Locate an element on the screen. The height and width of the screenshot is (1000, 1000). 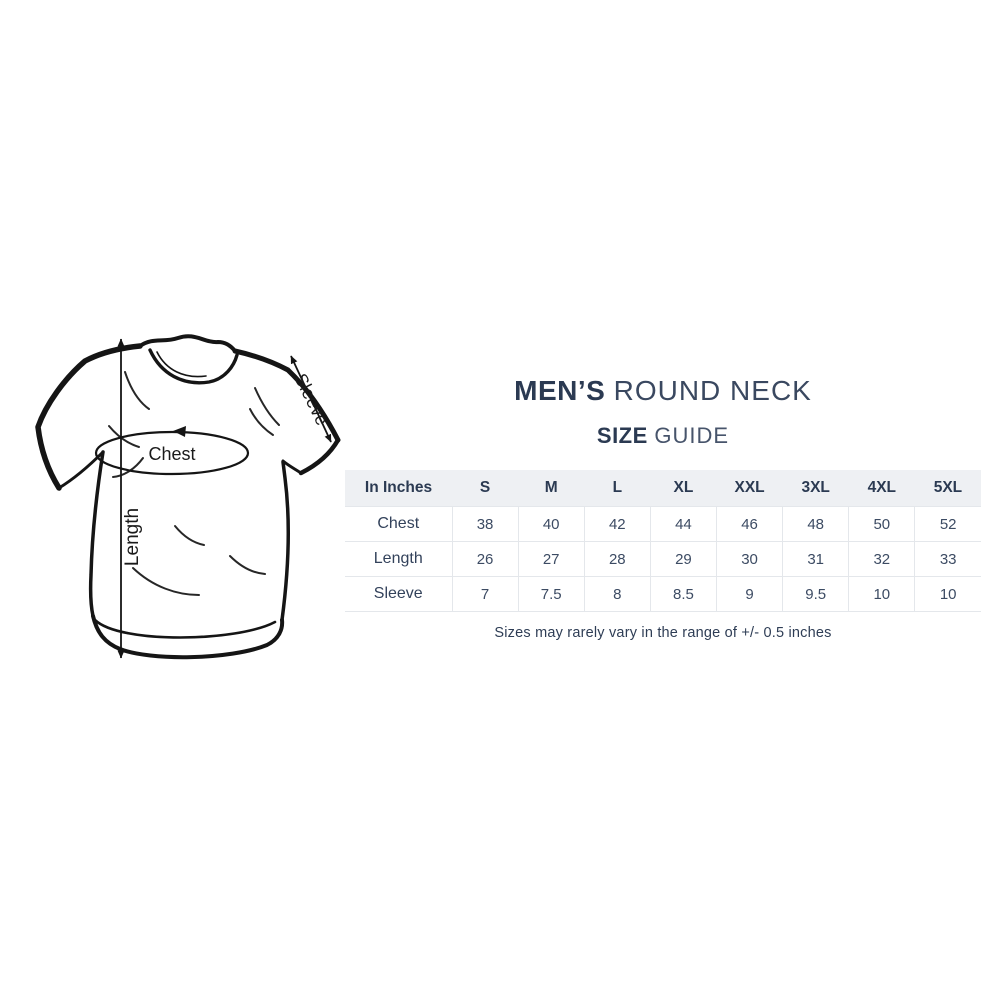
size-cell: 42 is located at coordinates (617, 524).